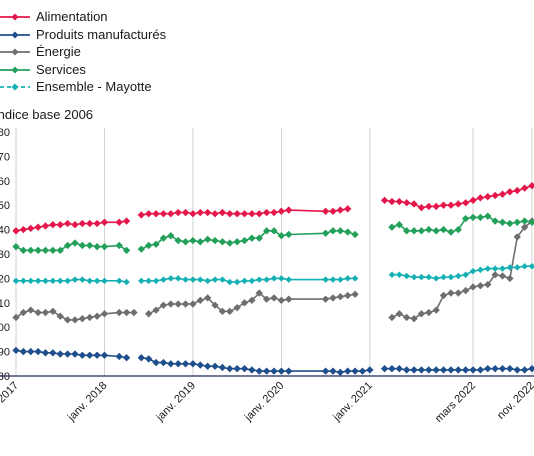  Describe the element at coordinates (273, 233) in the screenshot. I see `series-services` at that location.